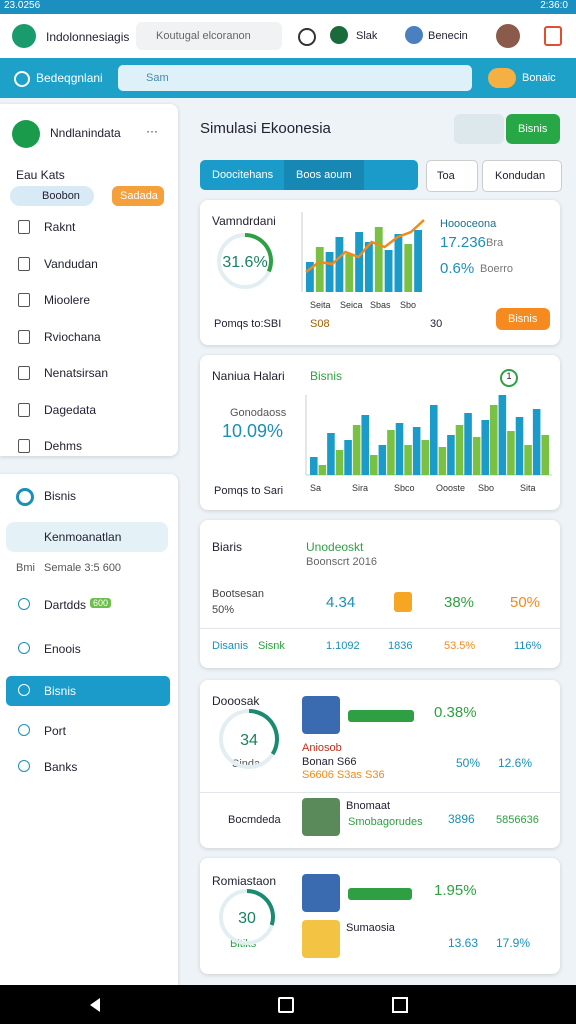  I want to click on status-right: 2:36:0, so click(554, 5).